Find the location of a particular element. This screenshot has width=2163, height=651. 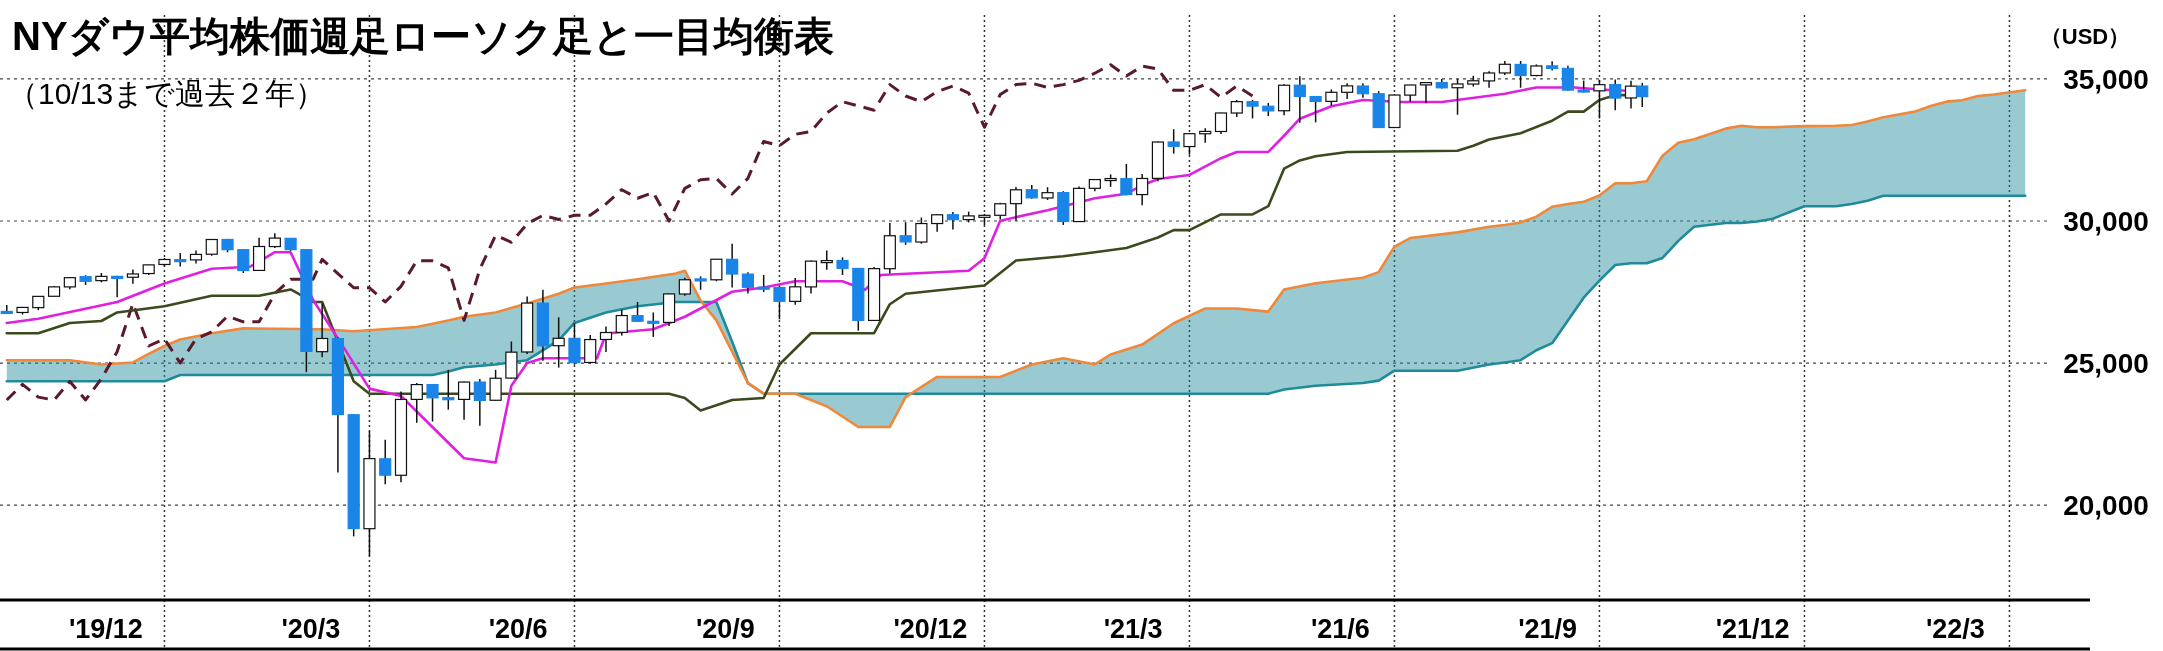

text: （10/13まで過去２年） is located at coordinates (167, 93).